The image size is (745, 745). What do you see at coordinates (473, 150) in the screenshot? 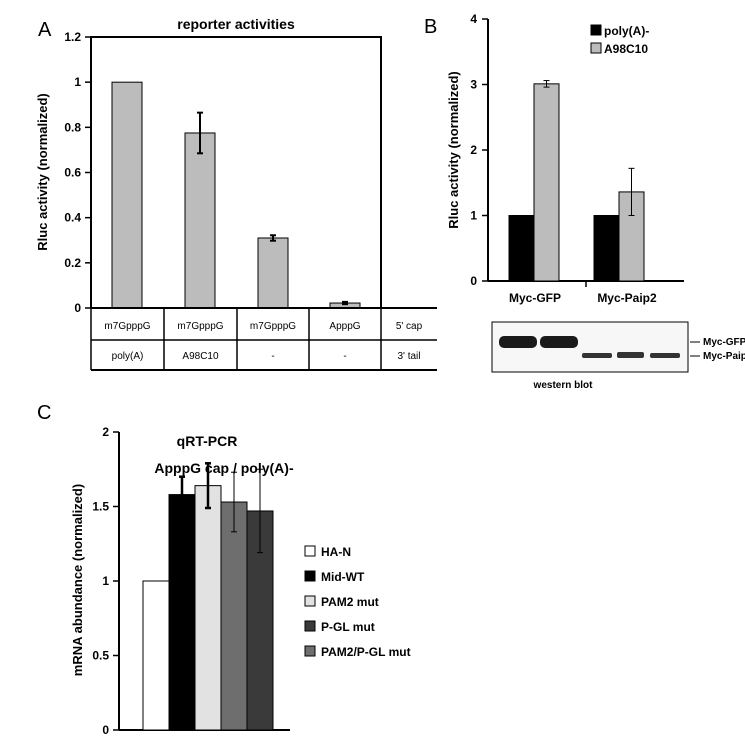
I see `panel-b-ytick-label: 2` at bounding box center [473, 150].